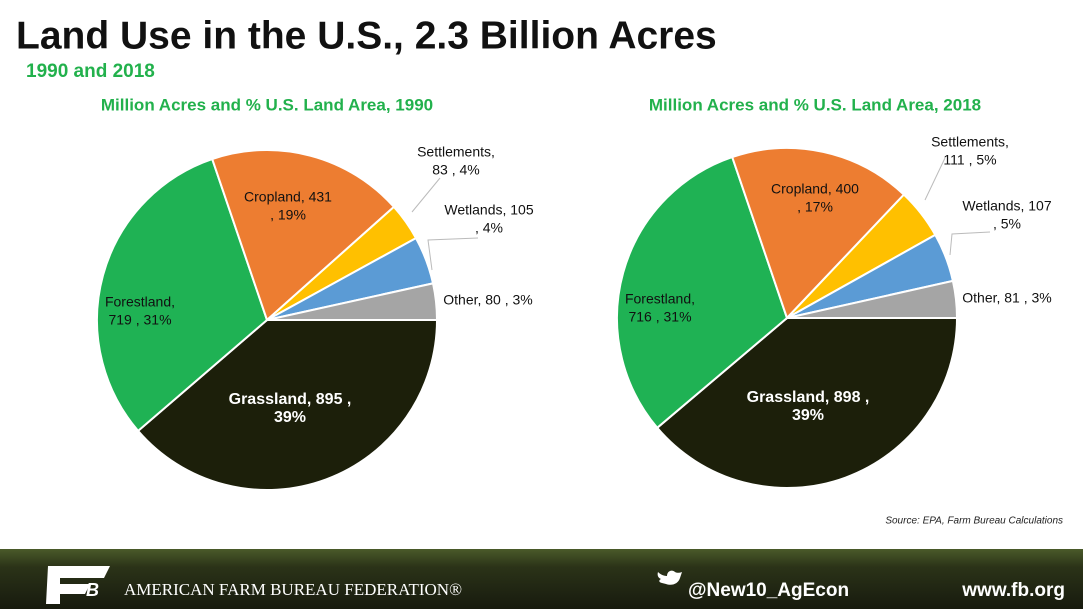 The width and height of the screenshot is (1083, 609). I want to click on slice-label: Wetlands, 107, so click(1006, 206).